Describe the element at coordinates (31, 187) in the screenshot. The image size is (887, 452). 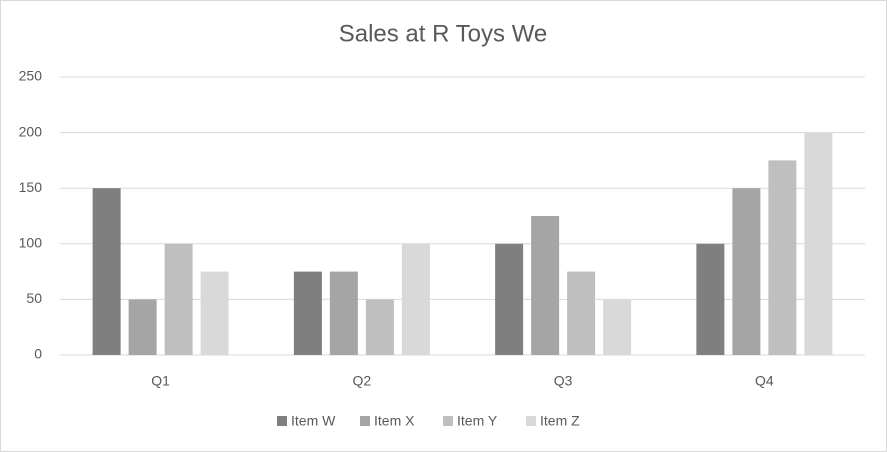
I see `y-tick-label: 150` at that location.